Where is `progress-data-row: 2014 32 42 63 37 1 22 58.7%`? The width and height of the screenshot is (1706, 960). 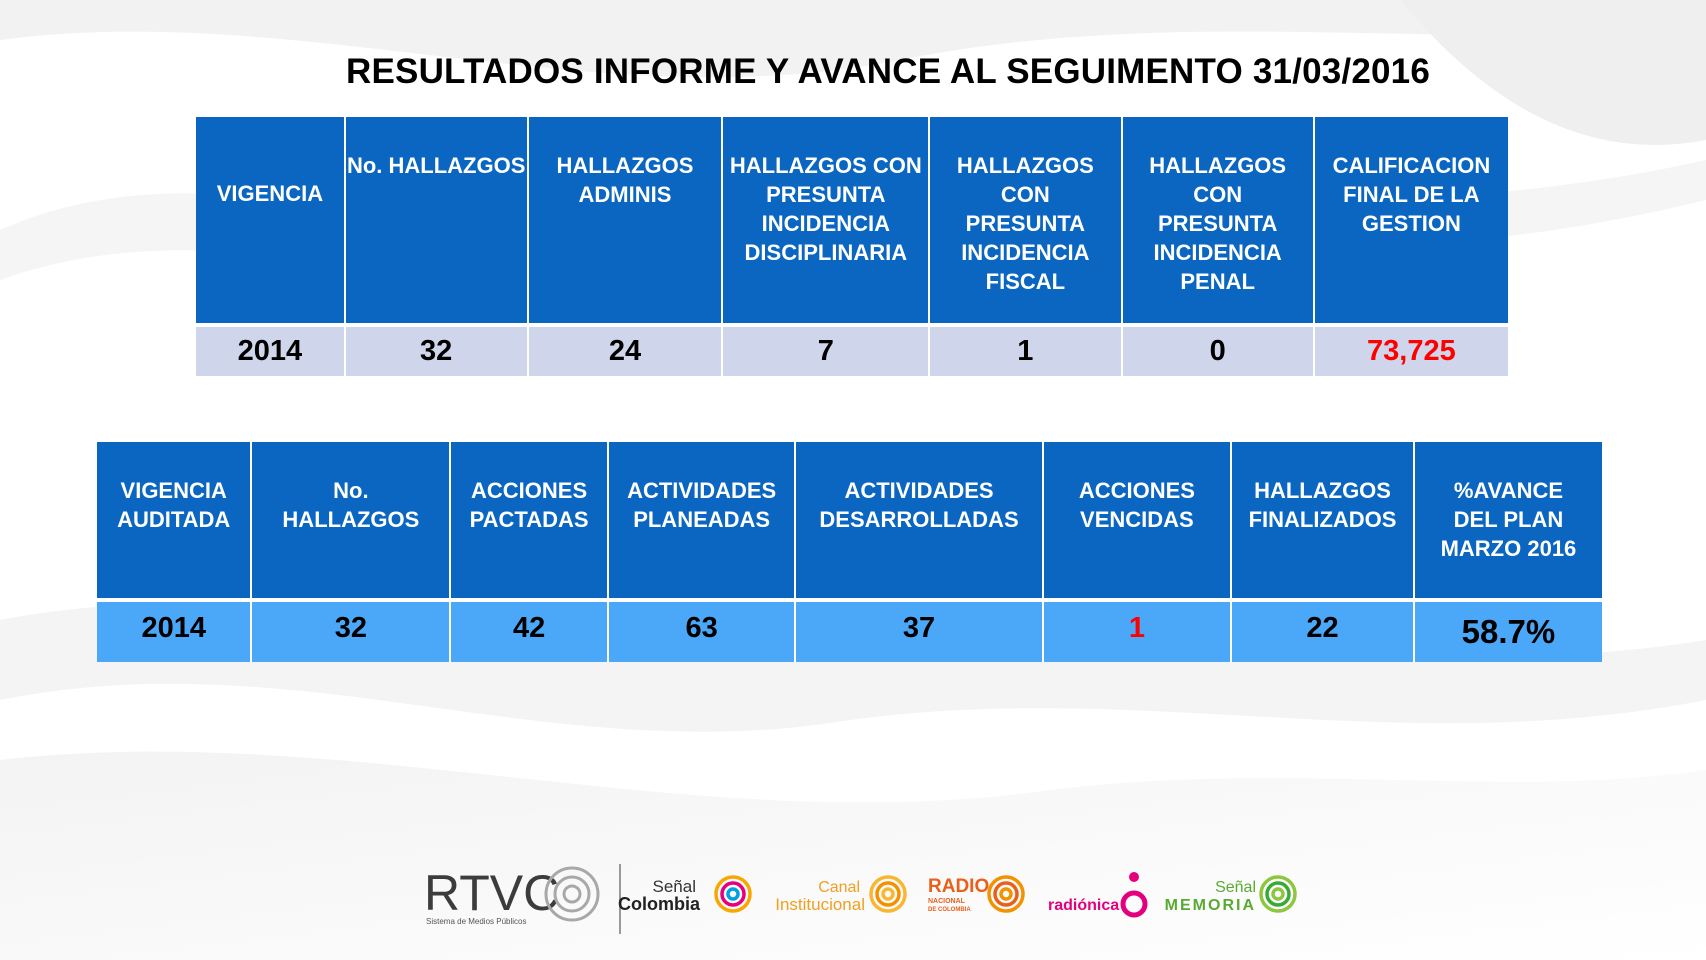
progress-data-row: 2014 32 42 63 37 1 22 58.7% is located at coordinates (849, 631).